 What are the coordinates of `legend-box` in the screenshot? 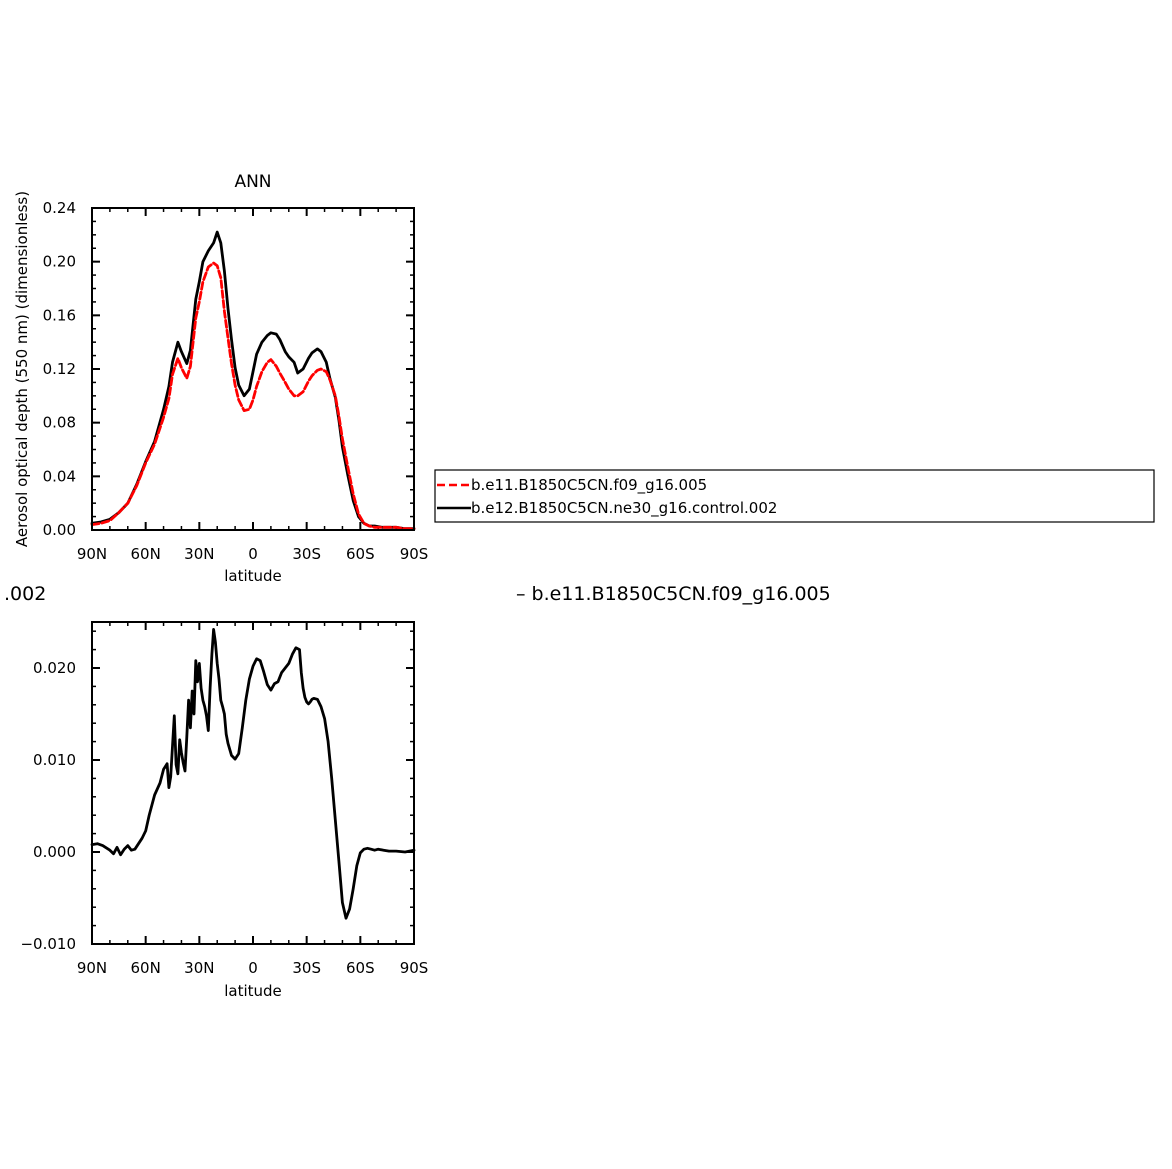 It's located at (794, 496).